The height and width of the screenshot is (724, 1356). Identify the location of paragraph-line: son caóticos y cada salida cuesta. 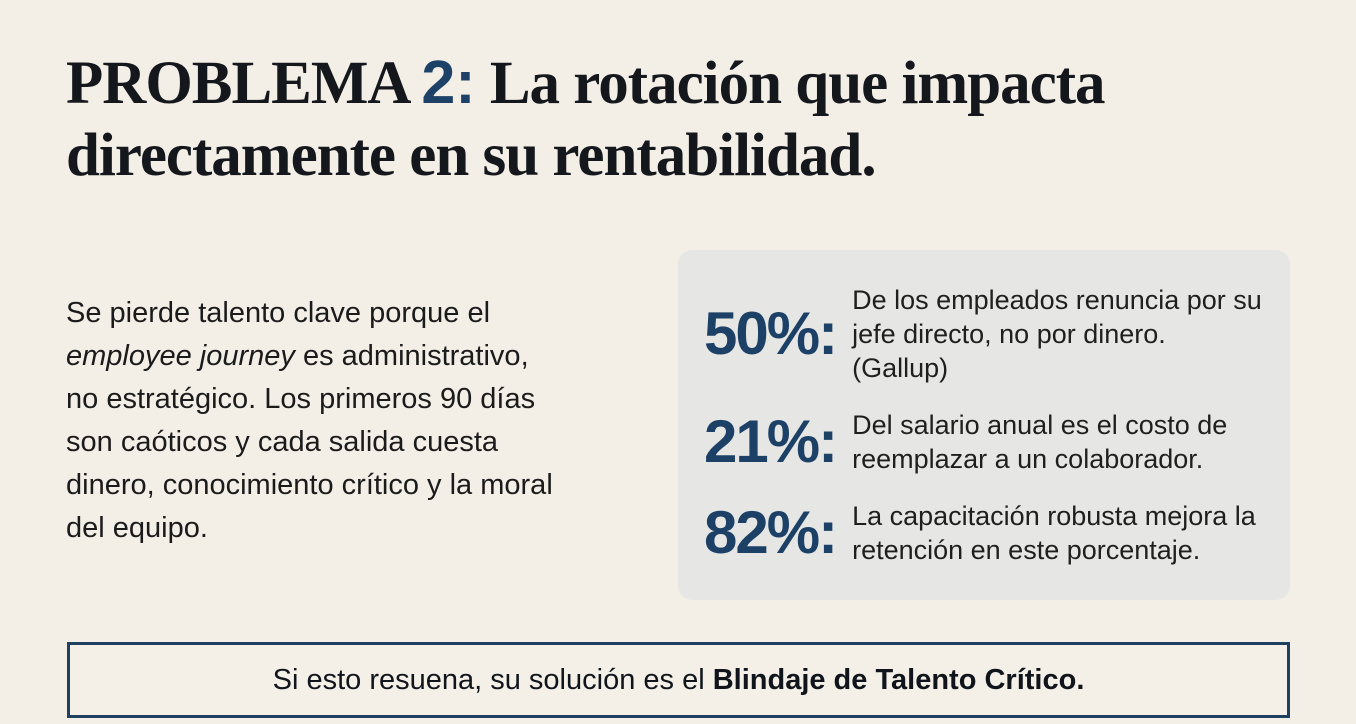
(366, 442).